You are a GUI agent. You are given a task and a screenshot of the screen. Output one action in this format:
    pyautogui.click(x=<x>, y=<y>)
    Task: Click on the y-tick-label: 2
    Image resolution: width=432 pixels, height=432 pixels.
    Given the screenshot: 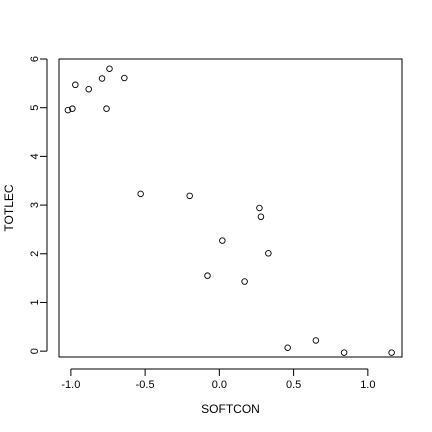 What is the action you would take?
    pyautogui.click(x=35, y=254)
    